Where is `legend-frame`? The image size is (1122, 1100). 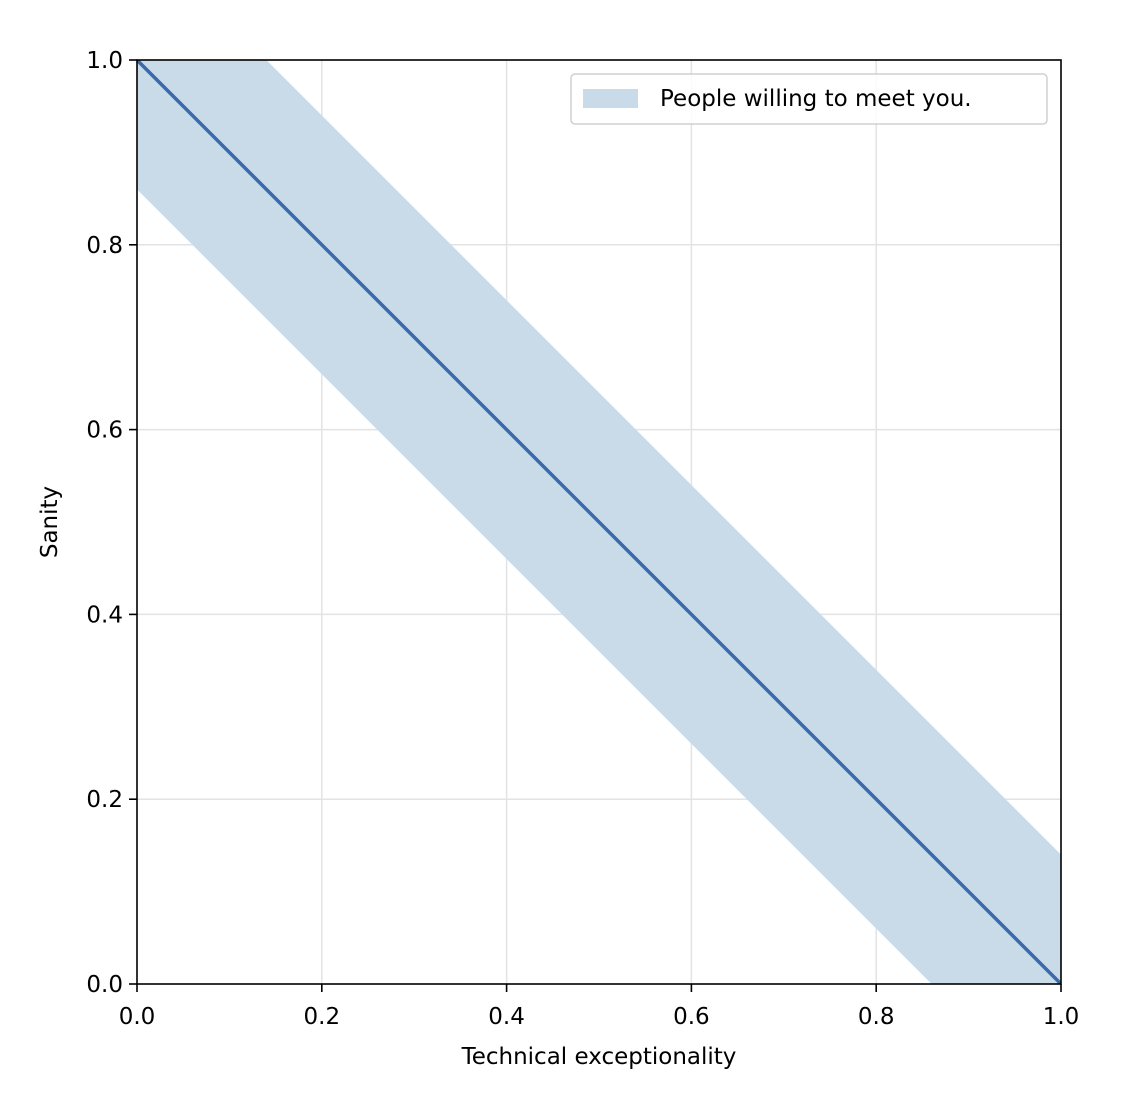
legend-frame is located at coordinates (809, 99).